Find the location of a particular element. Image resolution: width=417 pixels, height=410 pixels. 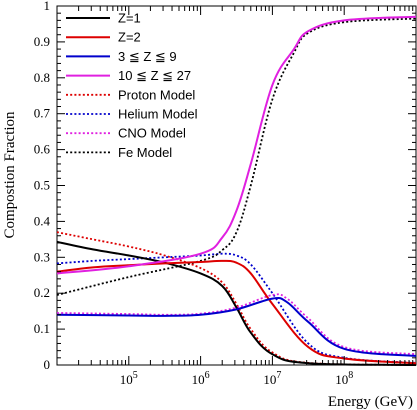

legend-item-z-1: Z=1 is located at coordinates (103, 18).